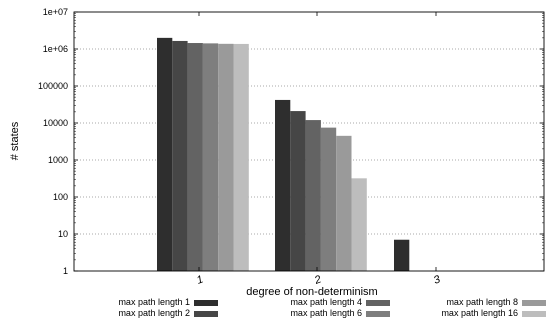 This screenshot has height=324, width=552. I want to click on x-tick-label: 2, so click(317, 280).